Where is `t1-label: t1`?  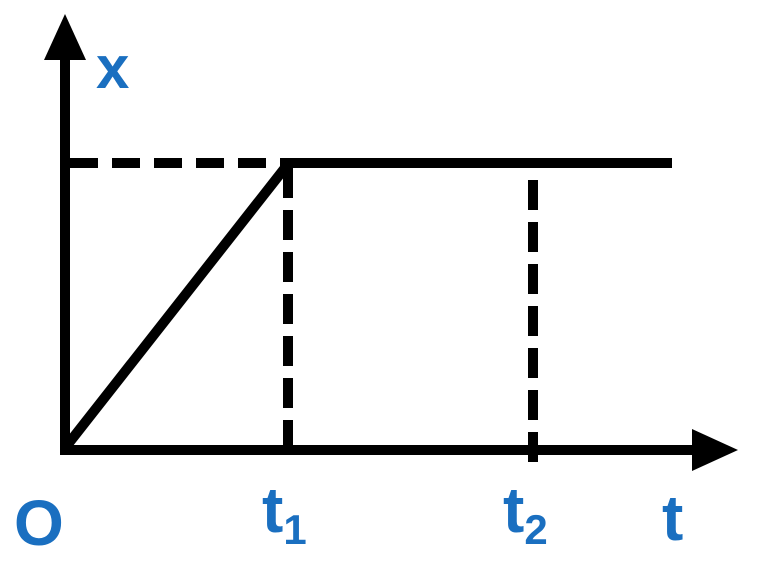
t1-label: t1 is located at coordinates (284, 513).